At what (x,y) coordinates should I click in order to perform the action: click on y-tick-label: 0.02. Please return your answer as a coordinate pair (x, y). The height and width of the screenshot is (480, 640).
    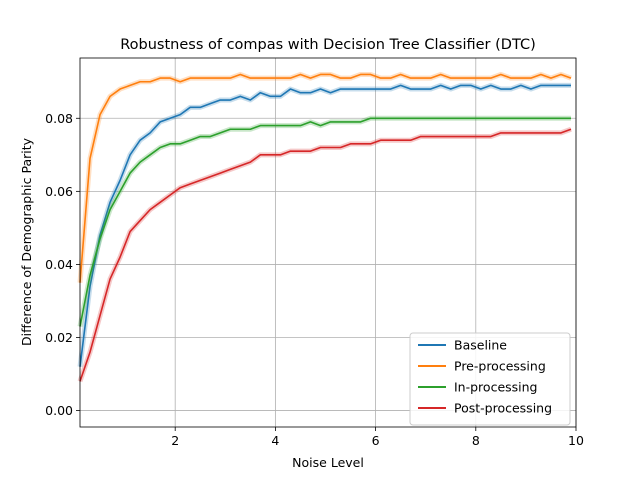
    Looking at the image, I should click on (59, 337).